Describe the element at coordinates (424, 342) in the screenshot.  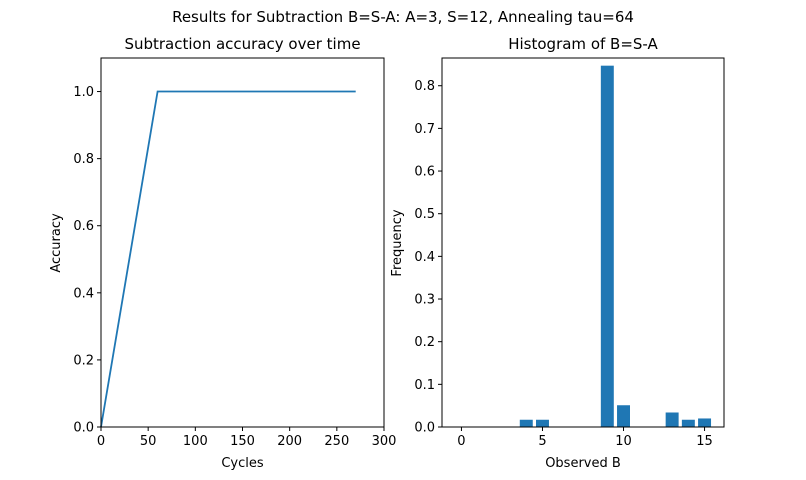
I see `histogram-y-tick-label: 0.2` at that location.